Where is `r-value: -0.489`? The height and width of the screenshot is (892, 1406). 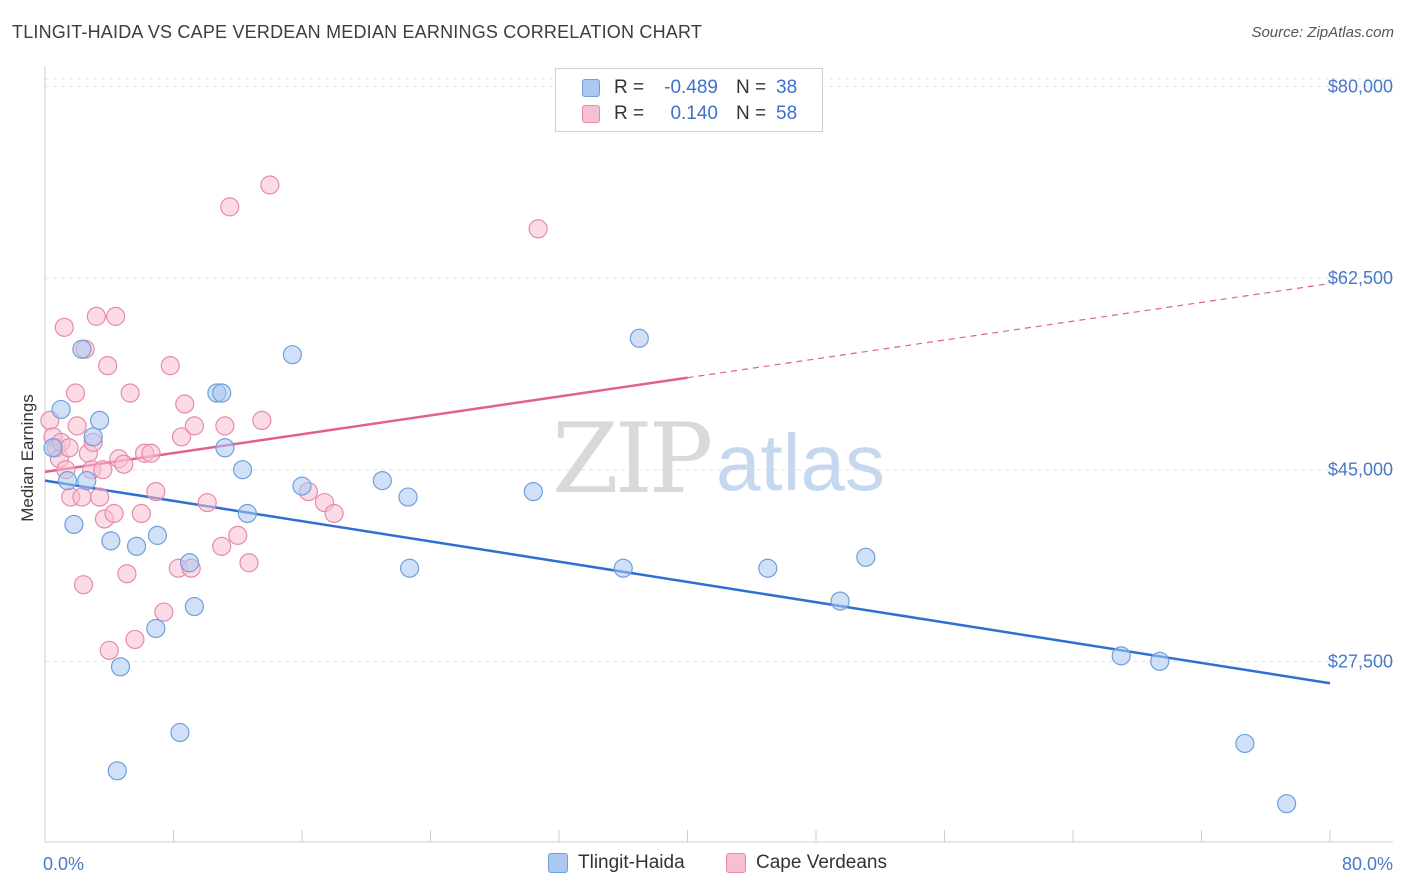
r-value: -0.489 is located at coordinates (691, 87).